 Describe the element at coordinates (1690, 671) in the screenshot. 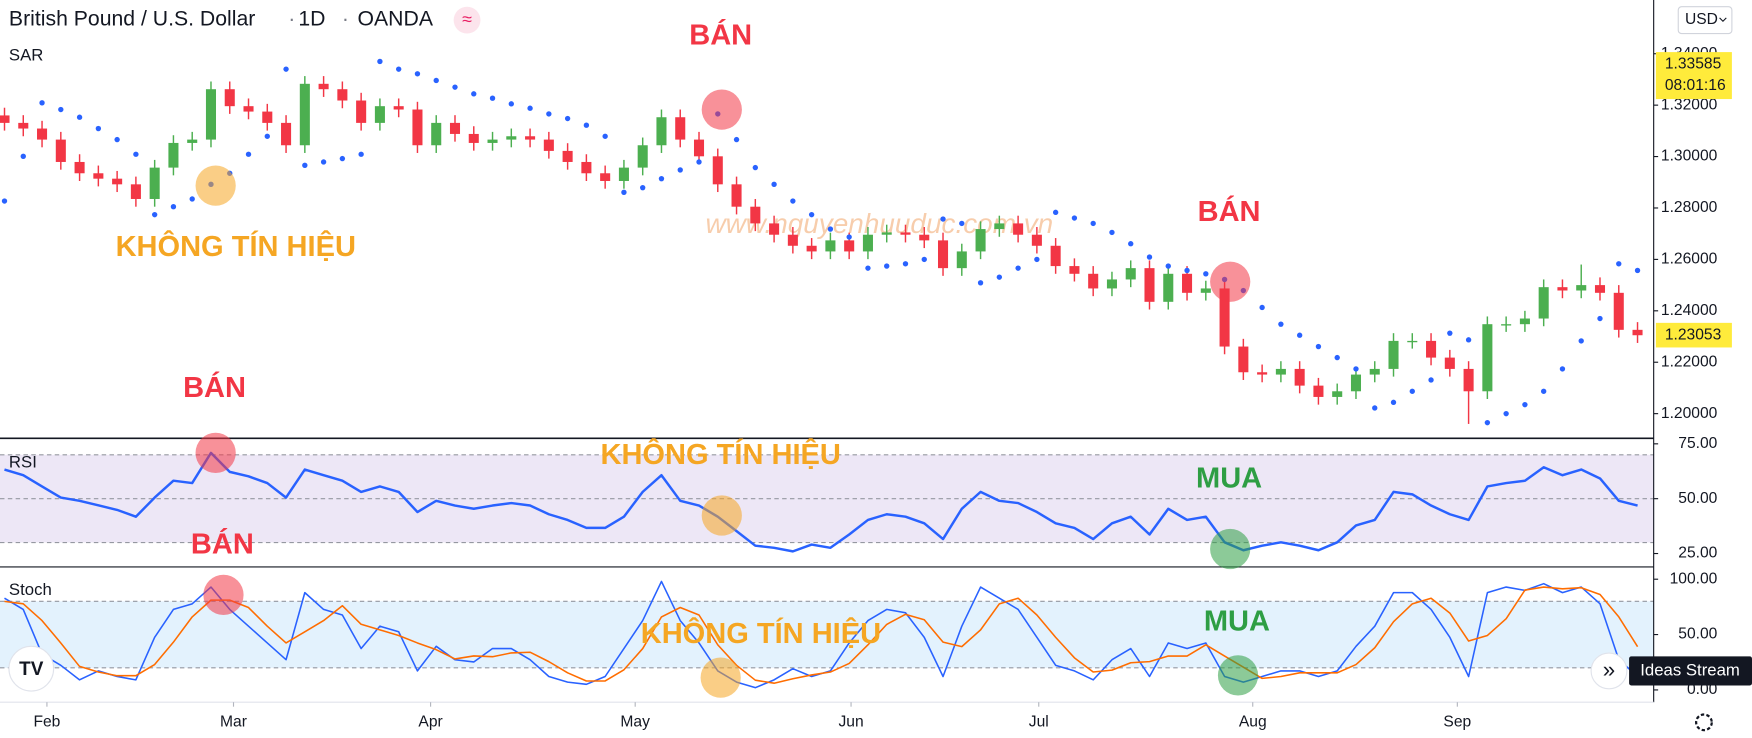

I see `tooltip` at that location.